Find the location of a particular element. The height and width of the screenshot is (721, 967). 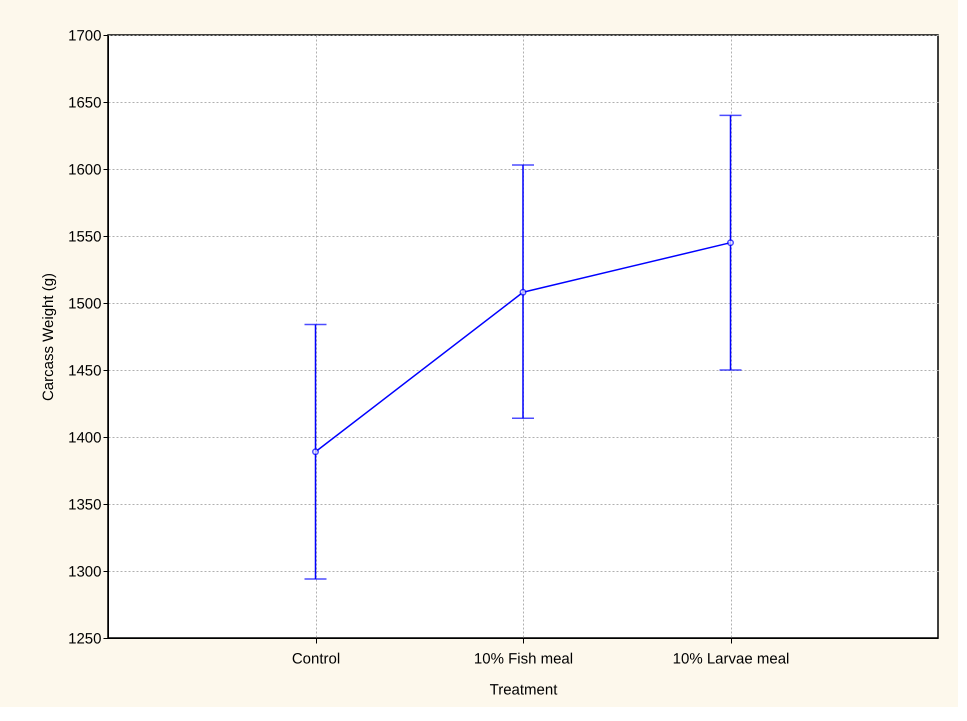

x-tick-label: 10% Fish meal is located at coordinates (524, 659).